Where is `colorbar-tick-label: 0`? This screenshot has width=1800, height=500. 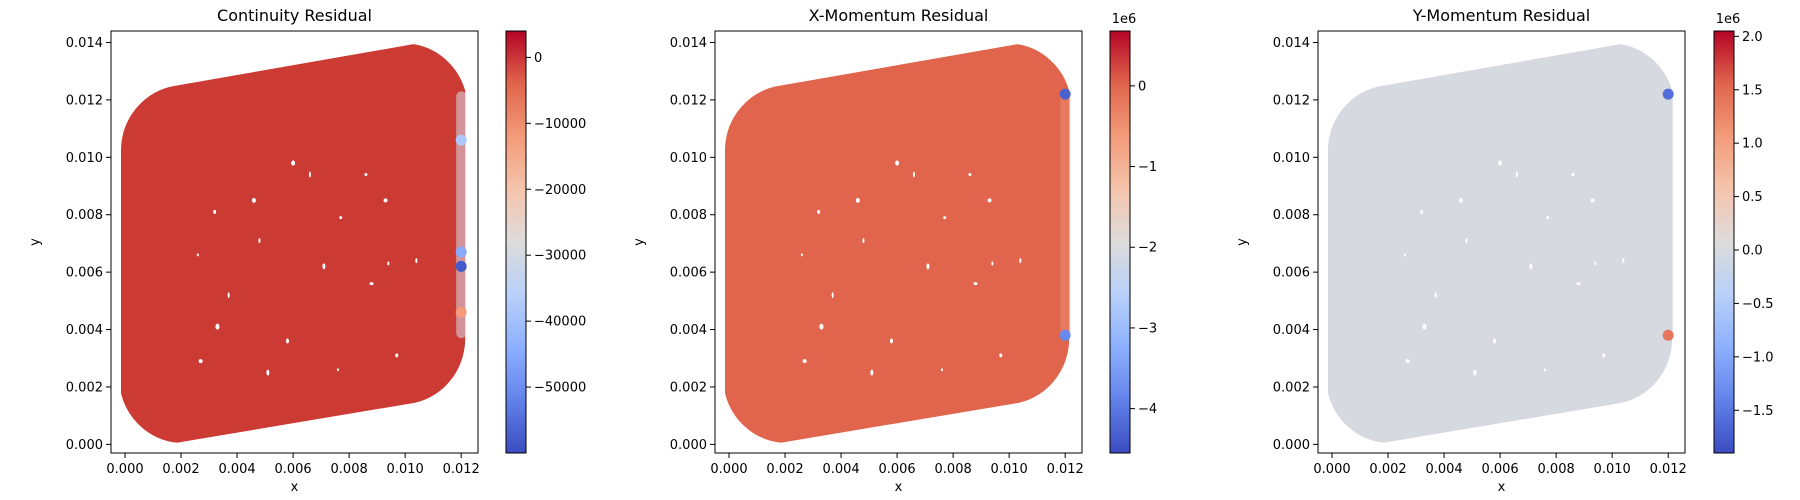 colorbar-tick-label: 0 is located at coordinates (538, 58).